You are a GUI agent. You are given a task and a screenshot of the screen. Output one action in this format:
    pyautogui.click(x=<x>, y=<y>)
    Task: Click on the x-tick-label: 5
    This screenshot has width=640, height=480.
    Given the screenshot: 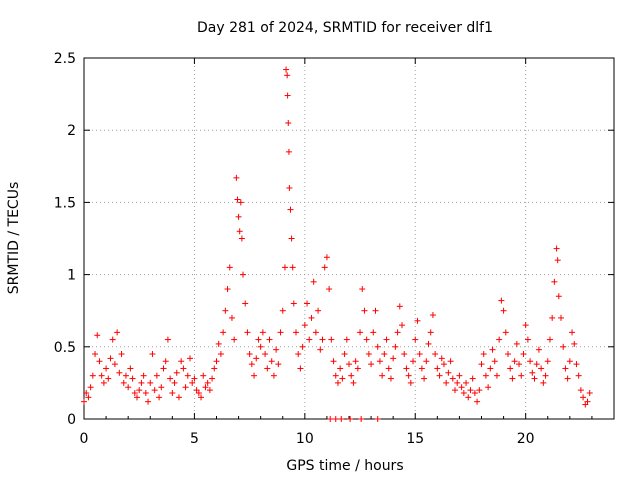 What is the action you would take?
    pyautogui.click(x=194, y=439)
    